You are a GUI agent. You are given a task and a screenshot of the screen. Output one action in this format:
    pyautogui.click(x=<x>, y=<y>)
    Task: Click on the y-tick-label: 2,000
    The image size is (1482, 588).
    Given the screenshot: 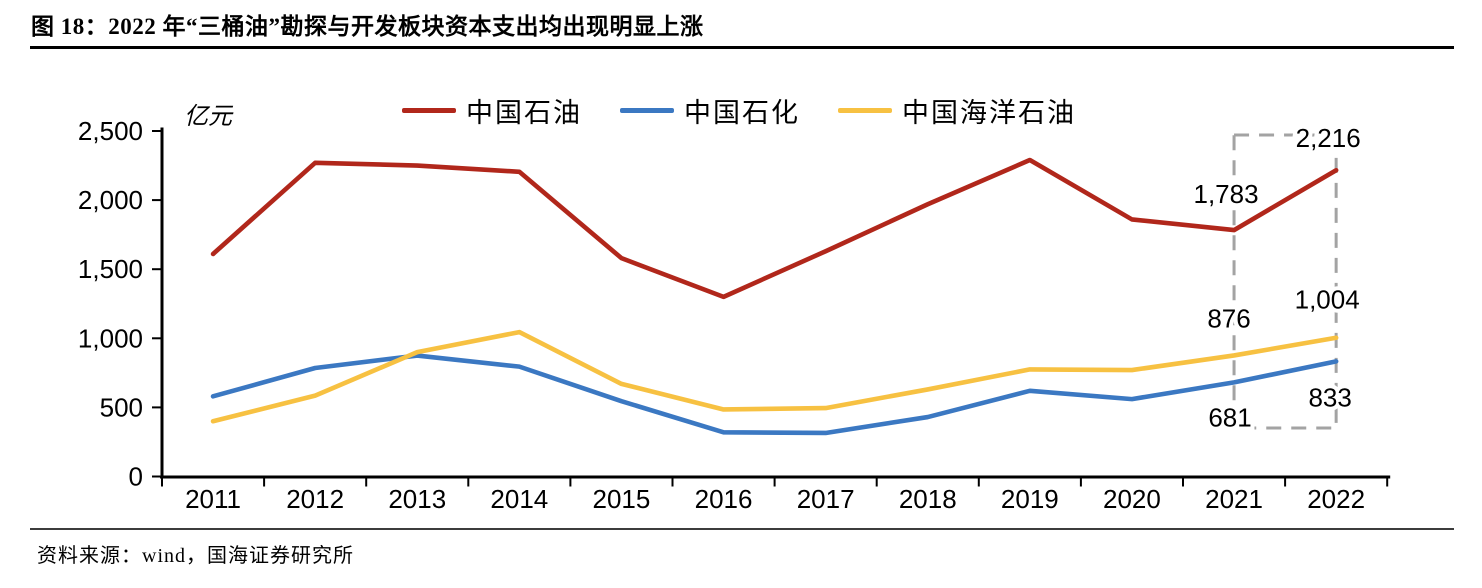 What is the action you would take?
    pyautogui.click(x=110, y=200)
    